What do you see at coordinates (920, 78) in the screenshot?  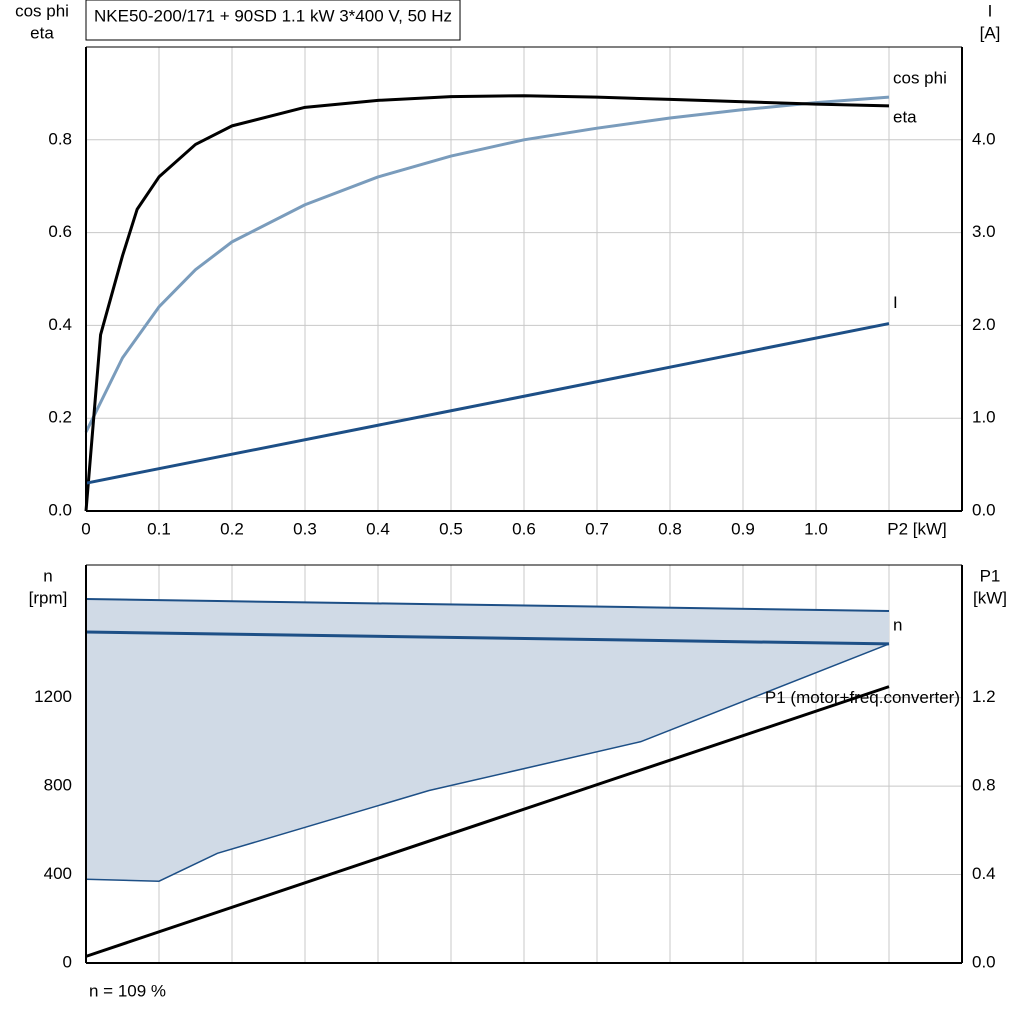 I see `series-label: cos phi` at bounding box center [920, 78].